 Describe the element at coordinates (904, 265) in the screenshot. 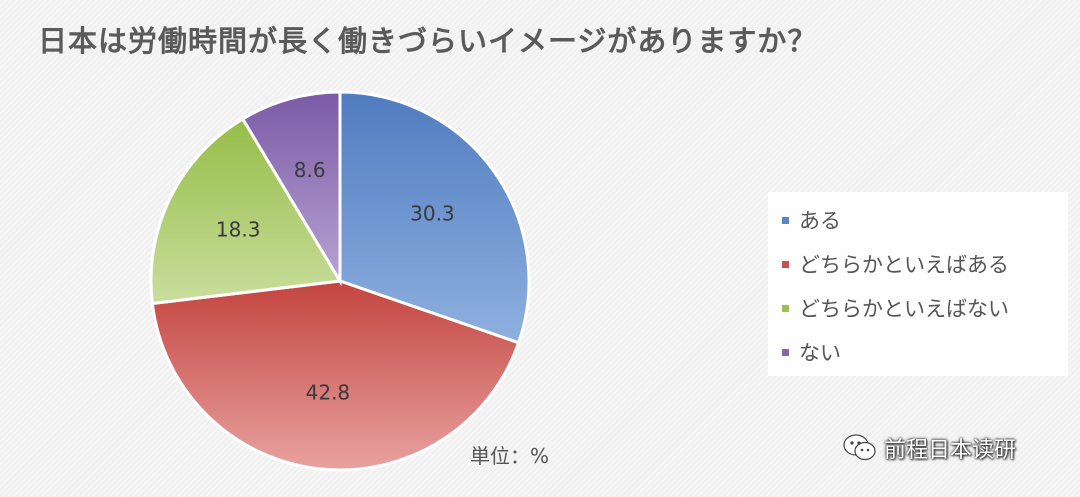

I see `legend-label: どちらかといえばある` at that location.